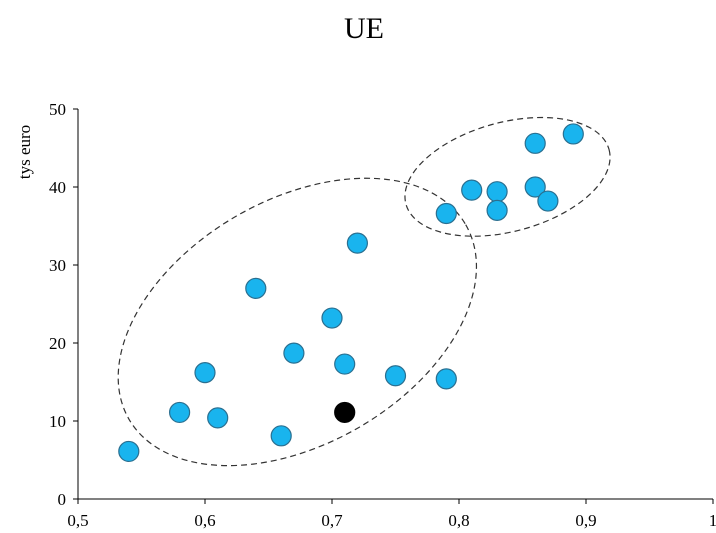  I want to click on x-tick-label: 0,5, so click(77, 520).